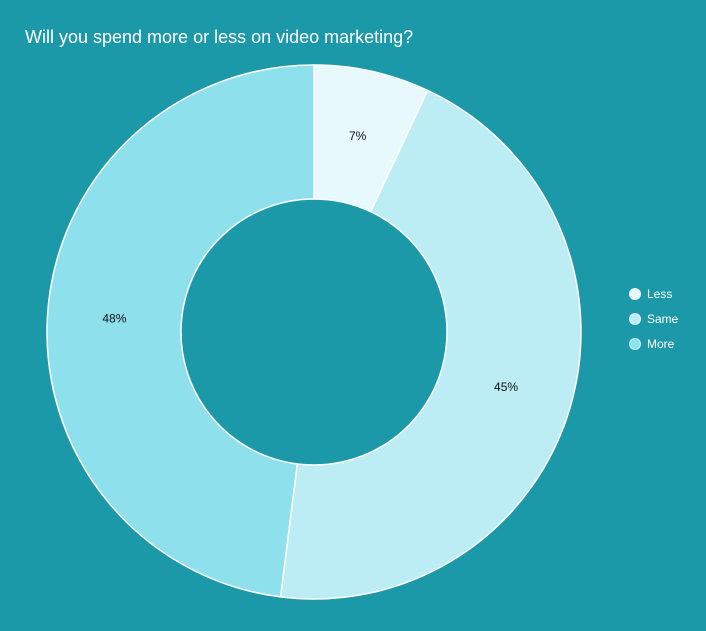  I want to click on chart-legend: Less Same More, so click(653, 318).